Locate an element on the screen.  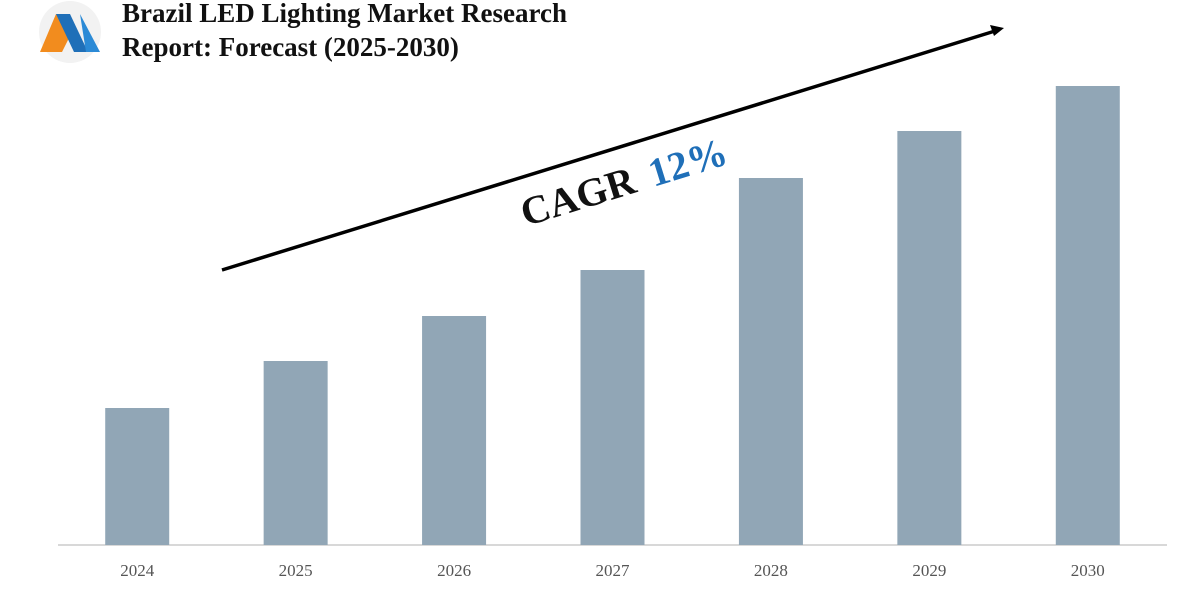
logo is located at coordinates (70, 32).